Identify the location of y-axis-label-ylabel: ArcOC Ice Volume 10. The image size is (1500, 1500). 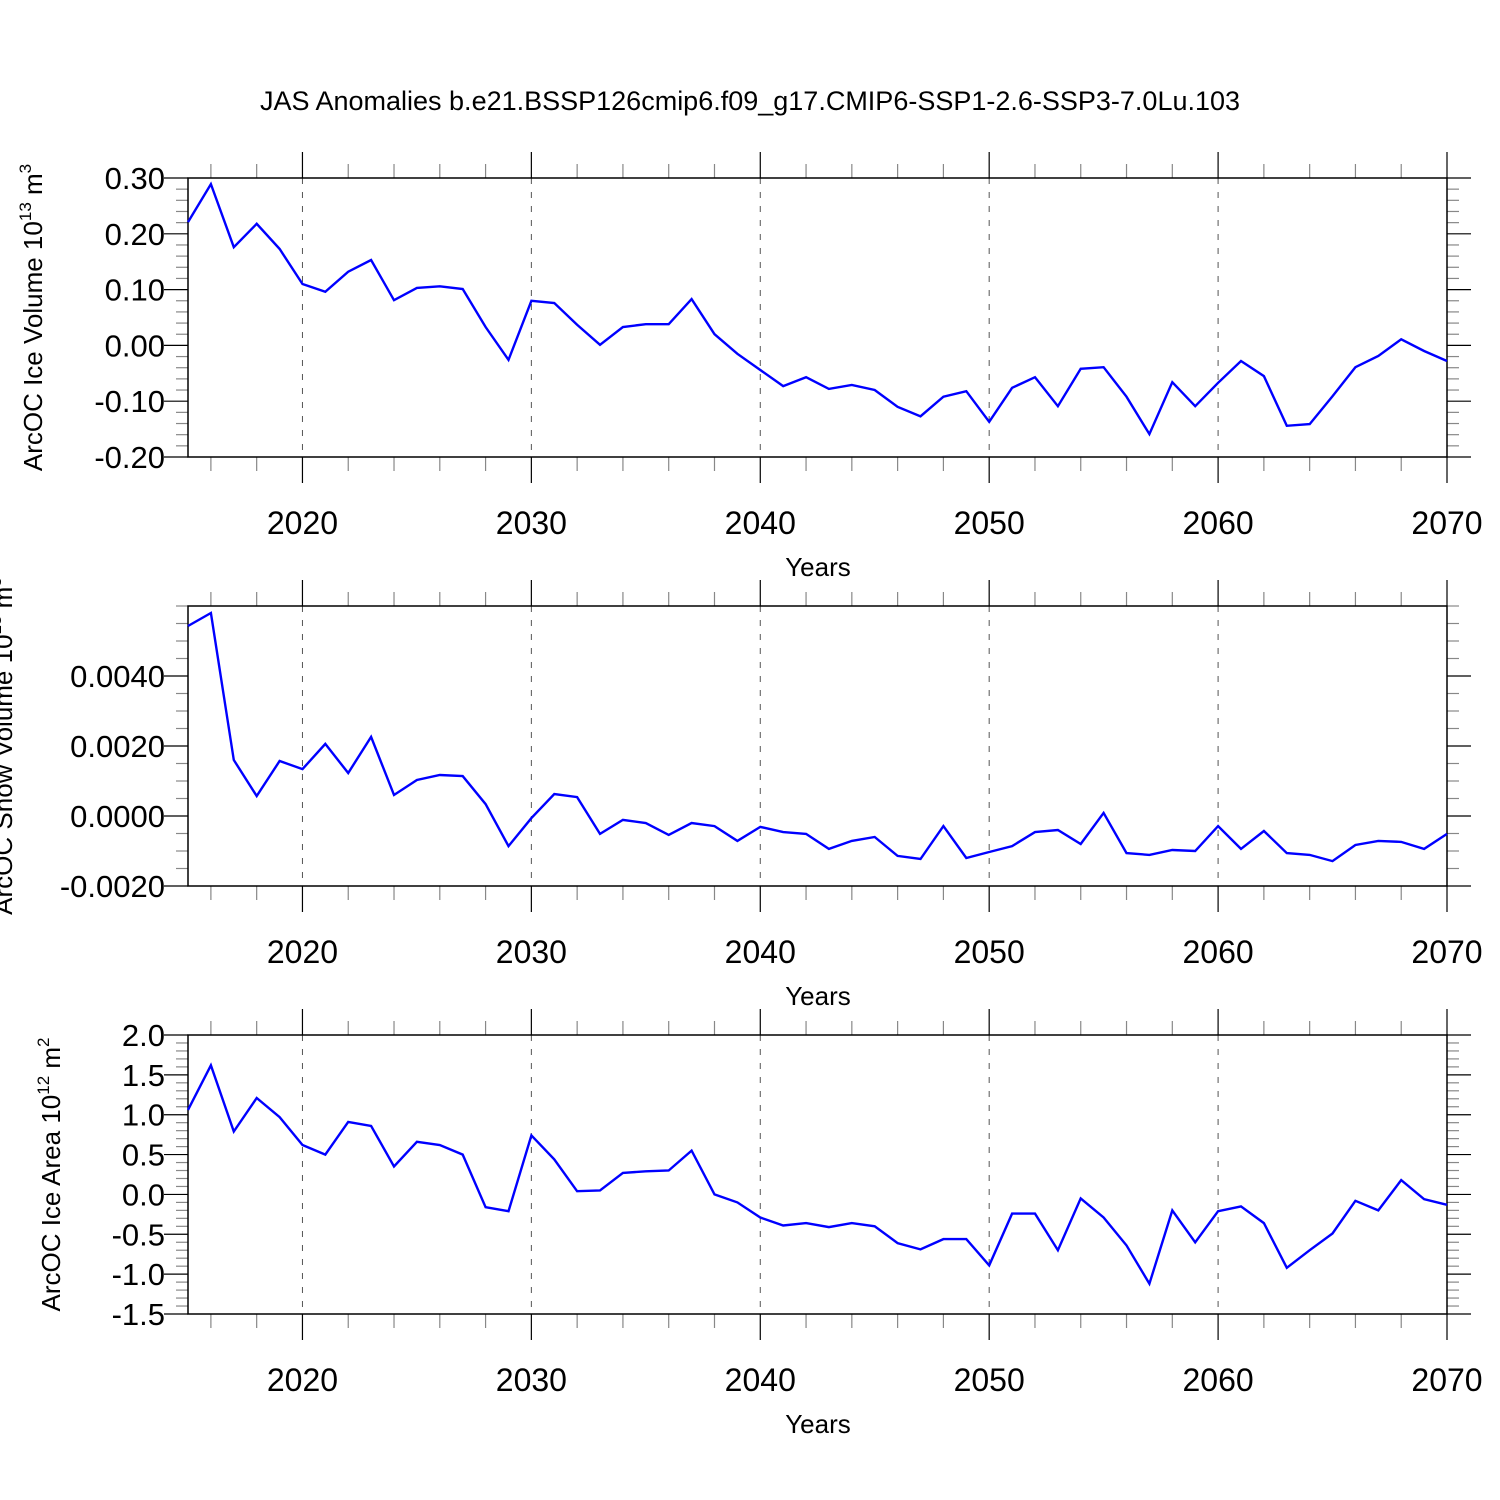
(33, 346).